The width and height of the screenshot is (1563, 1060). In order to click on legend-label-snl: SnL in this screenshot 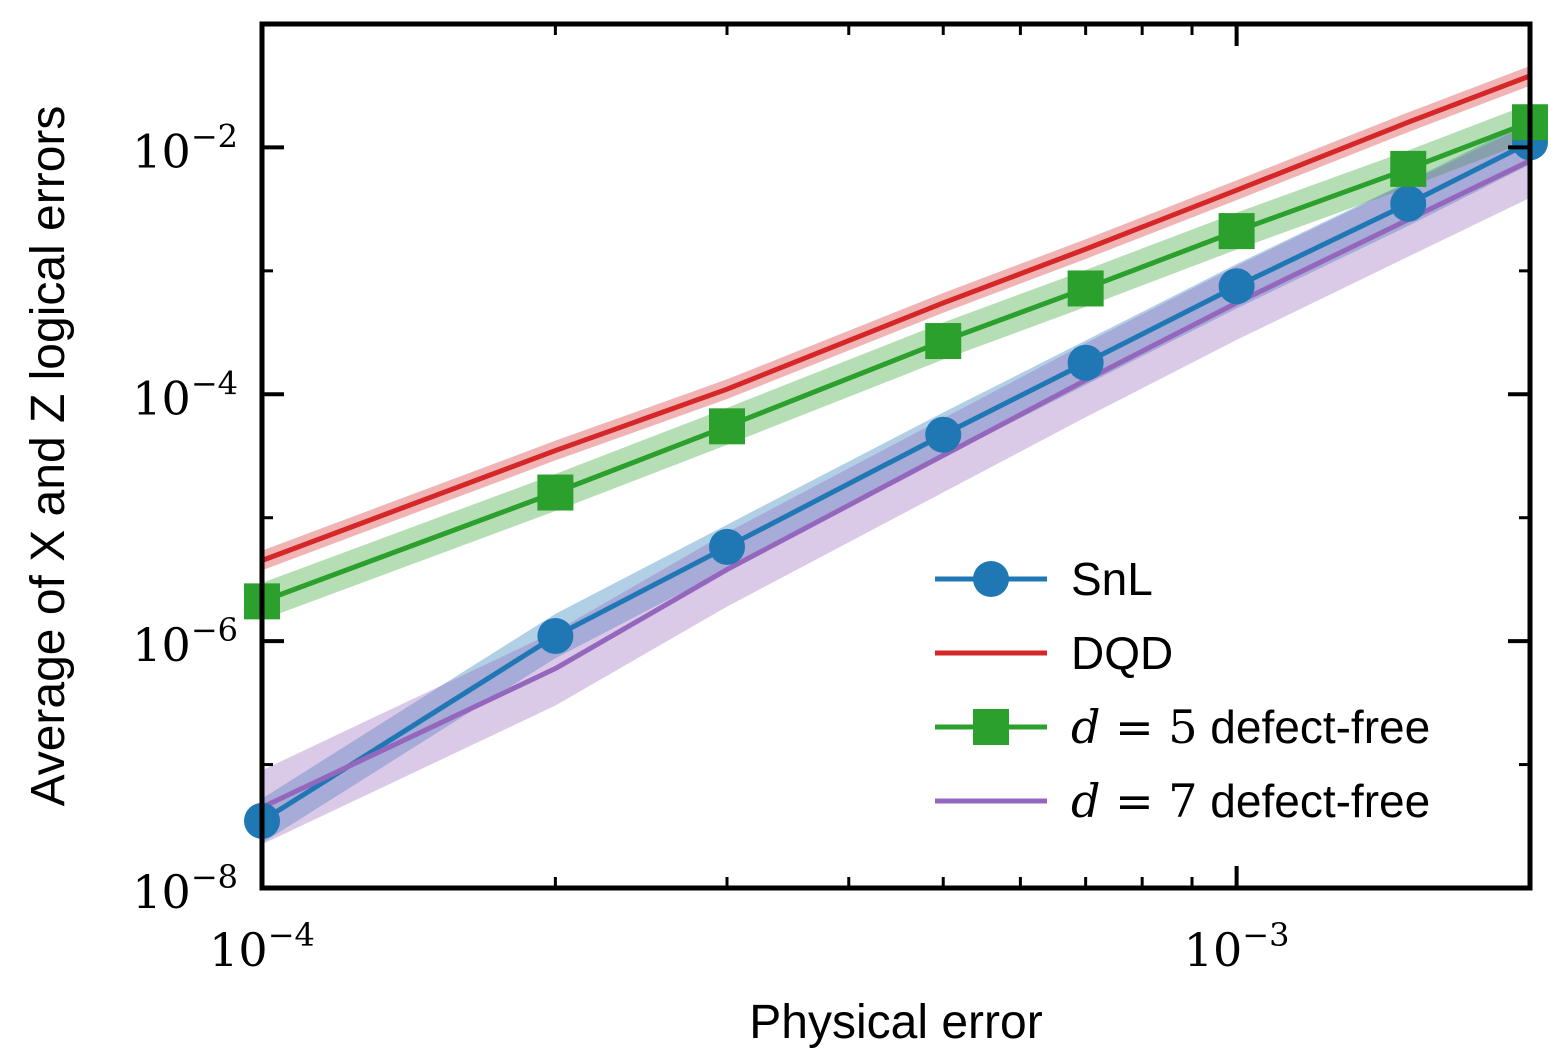, I will do `click(1112, 579)`.